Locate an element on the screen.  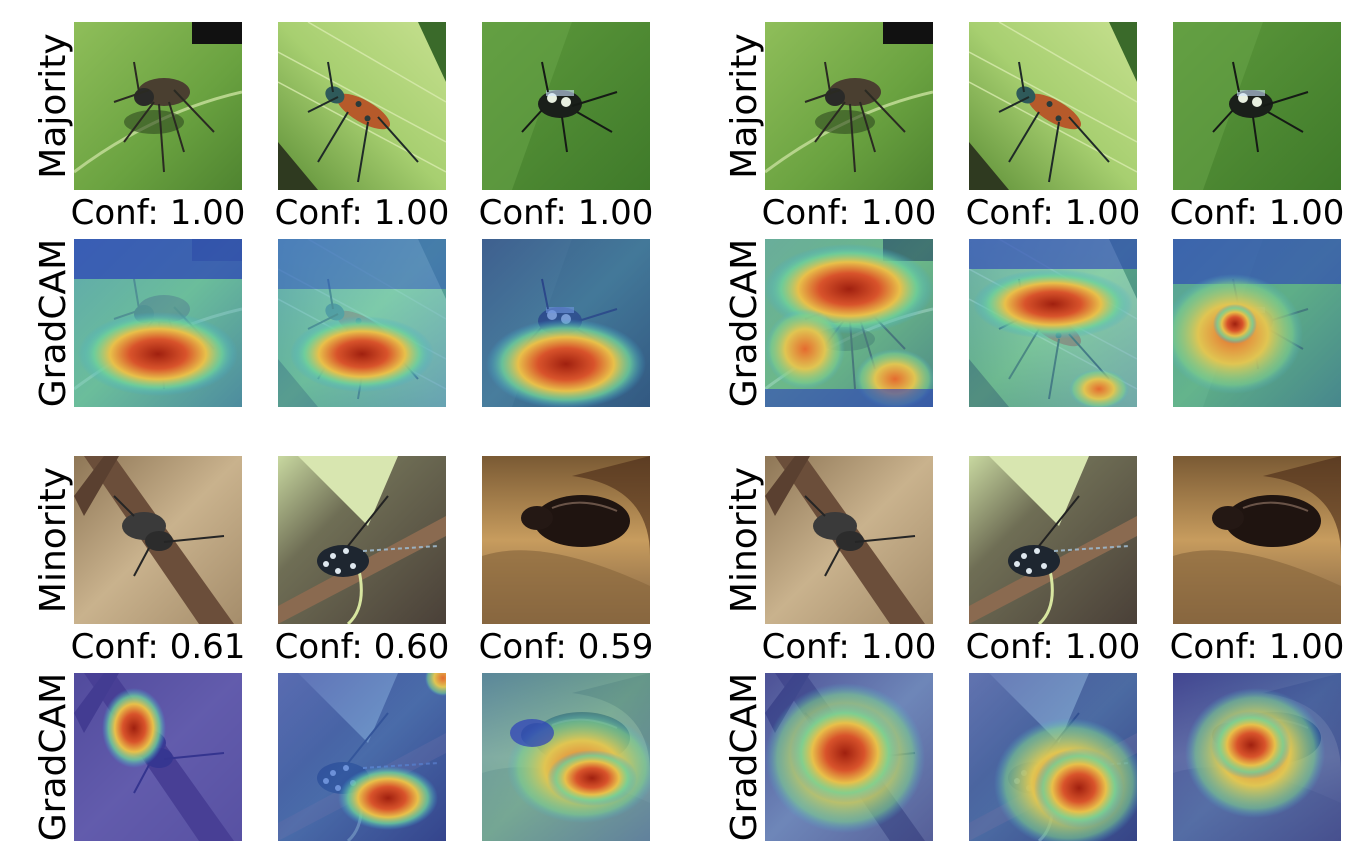
confidence-label: Conf: 0.60 is located at coordinates (362, 647).